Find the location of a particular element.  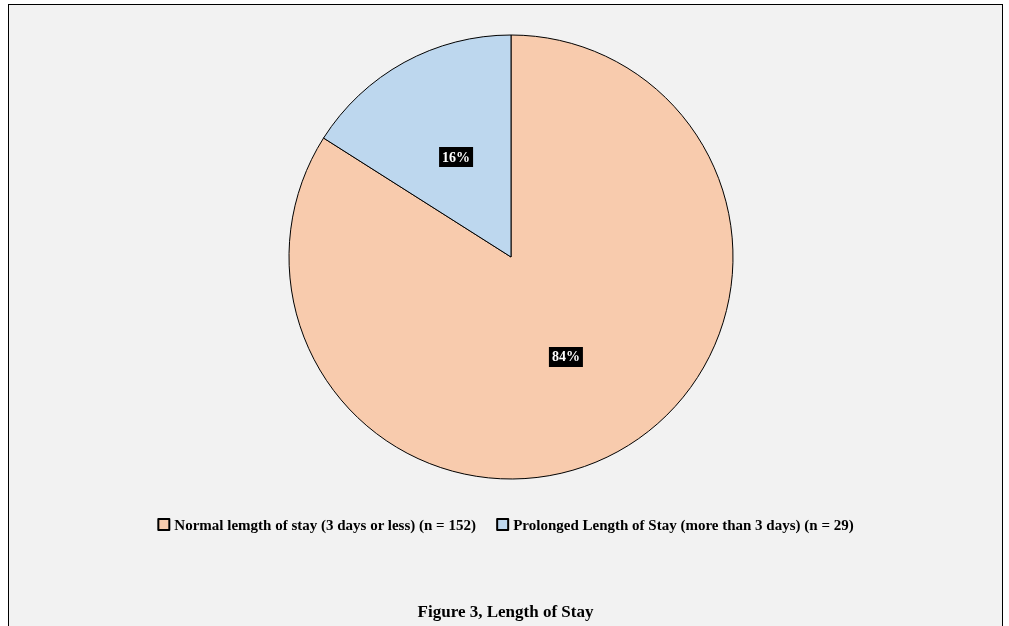

legend-label: Normal lemgth of stay (3 days or less) (n = 152) is located at coordinates (325, 525).